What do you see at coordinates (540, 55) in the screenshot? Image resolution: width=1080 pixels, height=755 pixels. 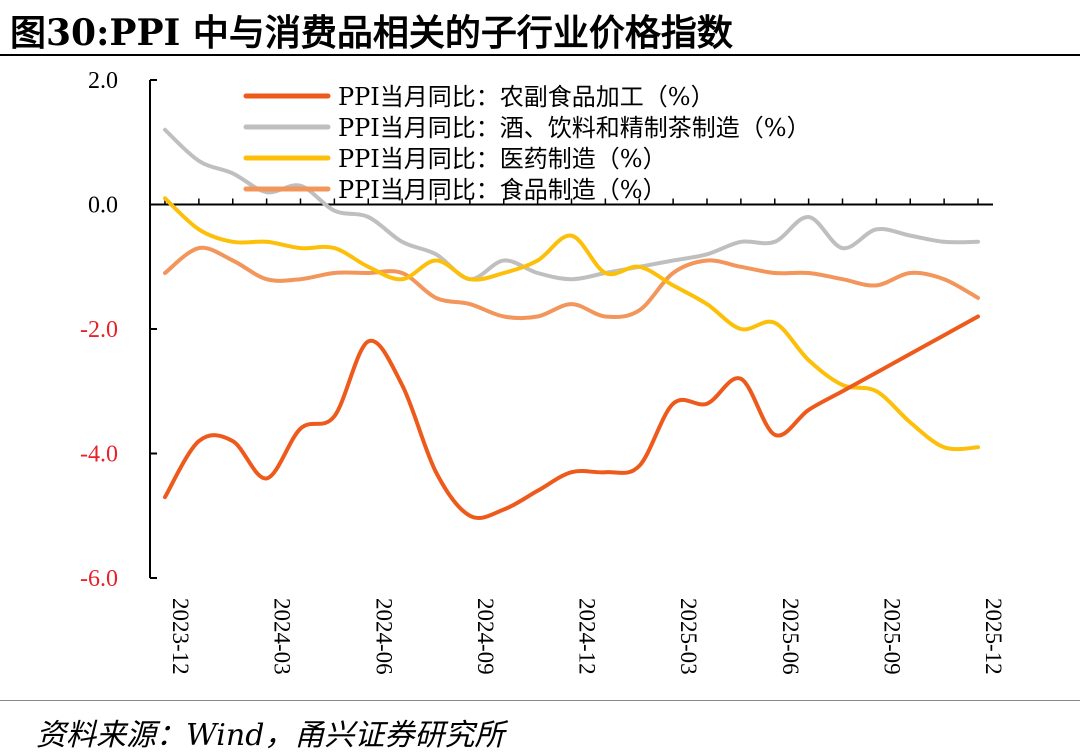 I see `title-rule` at bounding box center [540, 55].